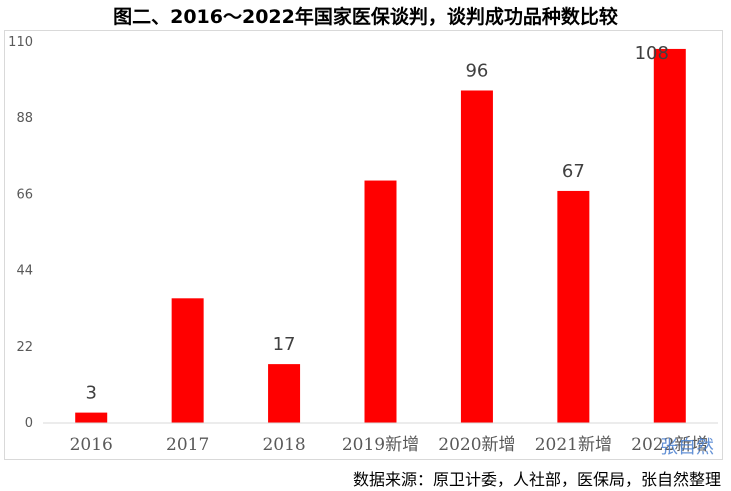  I want to click on x-tick-label: 2018, so click(283, 445).